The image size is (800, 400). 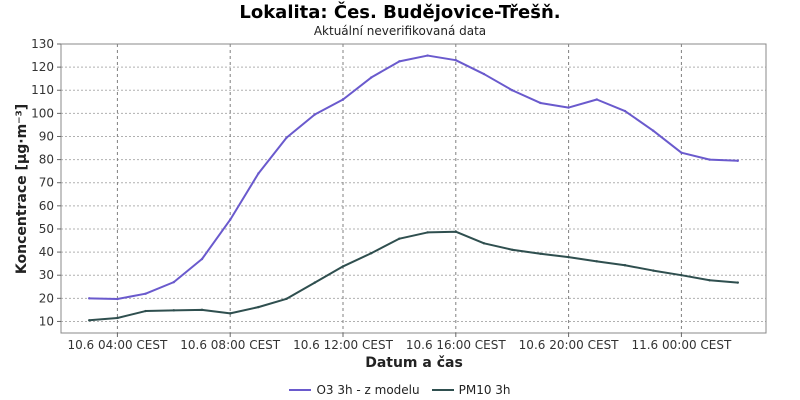 I want to click on x-tick-label: 10.6 12:00 CEST, so click(x=343, y=345).